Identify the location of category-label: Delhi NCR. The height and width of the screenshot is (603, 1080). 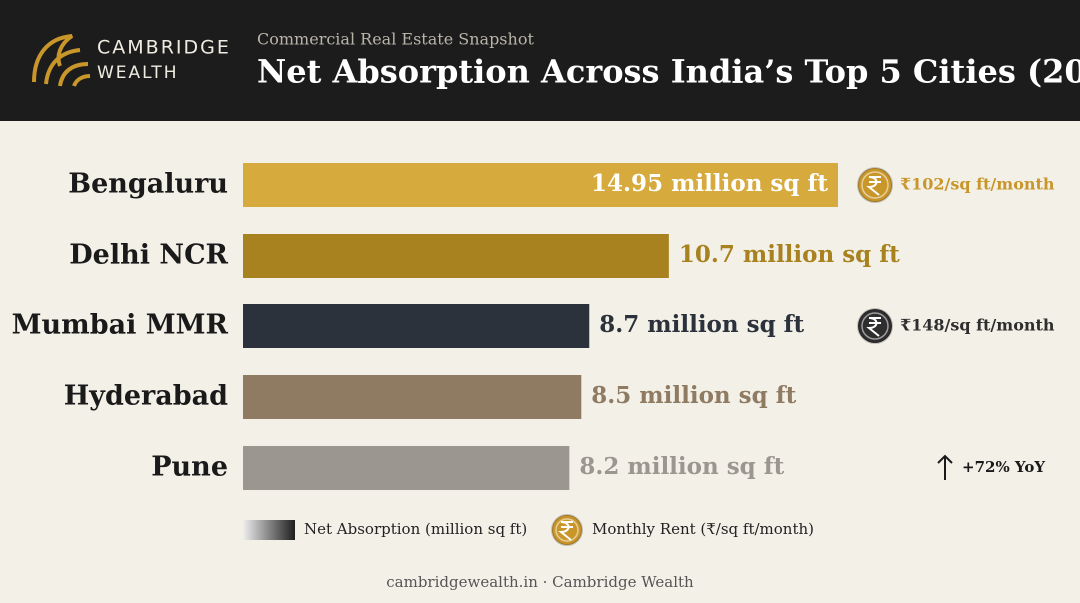
(148, 255).